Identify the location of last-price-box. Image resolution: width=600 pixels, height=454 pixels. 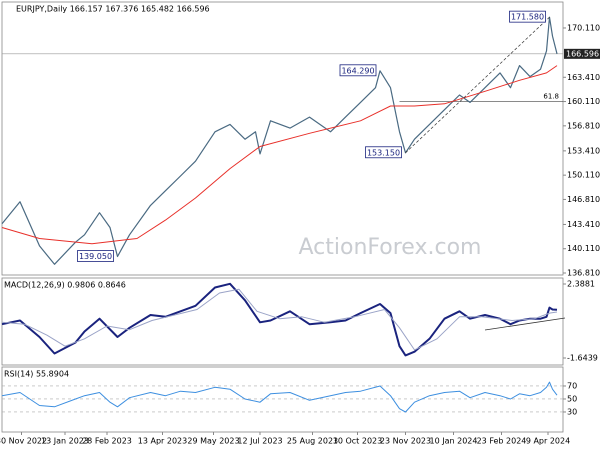
(582, 53).